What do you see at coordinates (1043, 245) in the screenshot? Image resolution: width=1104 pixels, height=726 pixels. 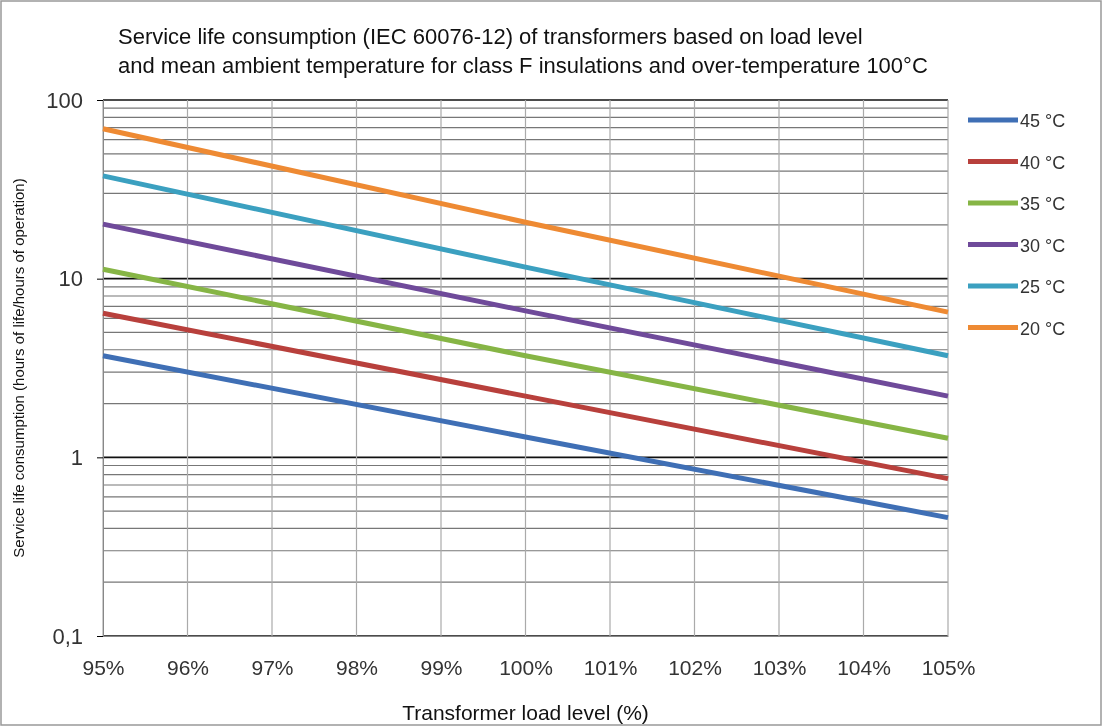 I see `legend-label: 30 °C` at bounding box center [1043, 245].